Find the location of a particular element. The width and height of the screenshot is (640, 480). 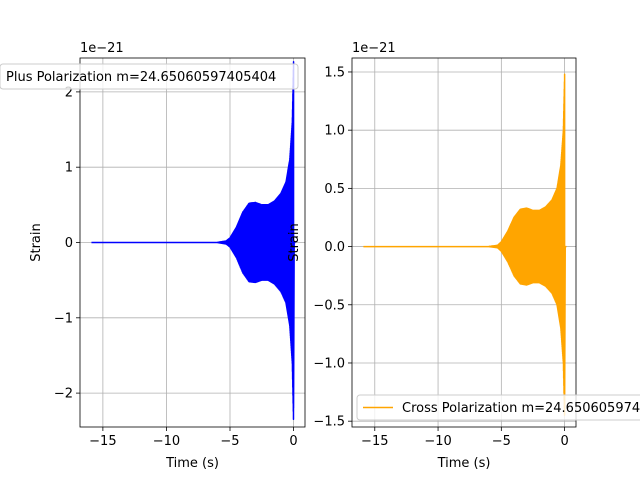

y-tick-label: −1.5 is located at coordinates (329, 422).